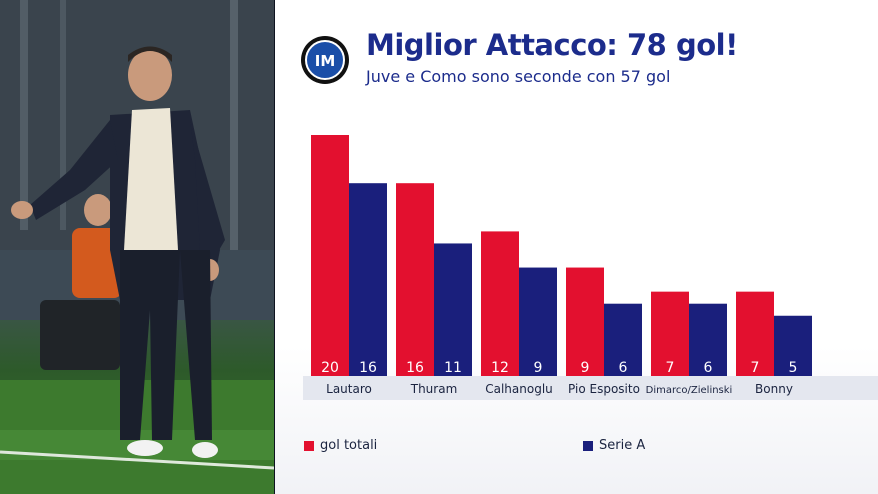 The image size is (878, 494). I want to click on data-label-gol-totali-5: 7, so click(755, 368).